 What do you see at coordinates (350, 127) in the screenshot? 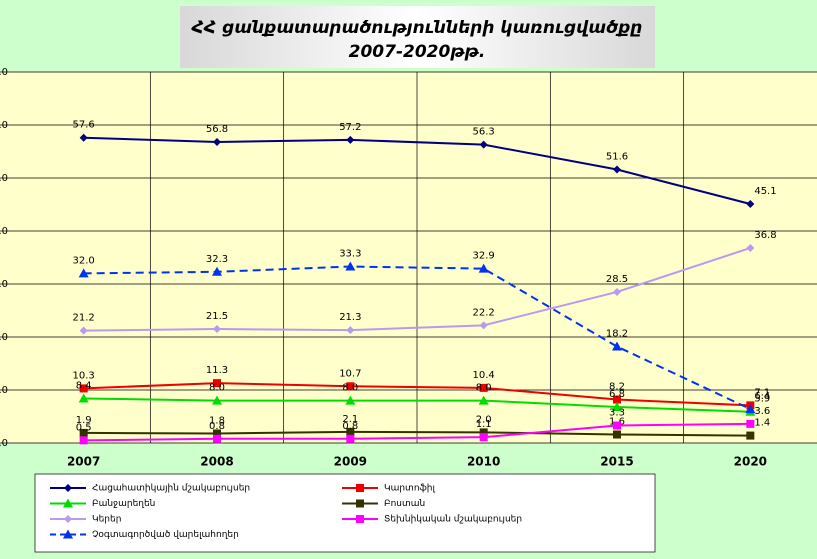
I see `data-label: 57.2` at bounding box center [350, 127].